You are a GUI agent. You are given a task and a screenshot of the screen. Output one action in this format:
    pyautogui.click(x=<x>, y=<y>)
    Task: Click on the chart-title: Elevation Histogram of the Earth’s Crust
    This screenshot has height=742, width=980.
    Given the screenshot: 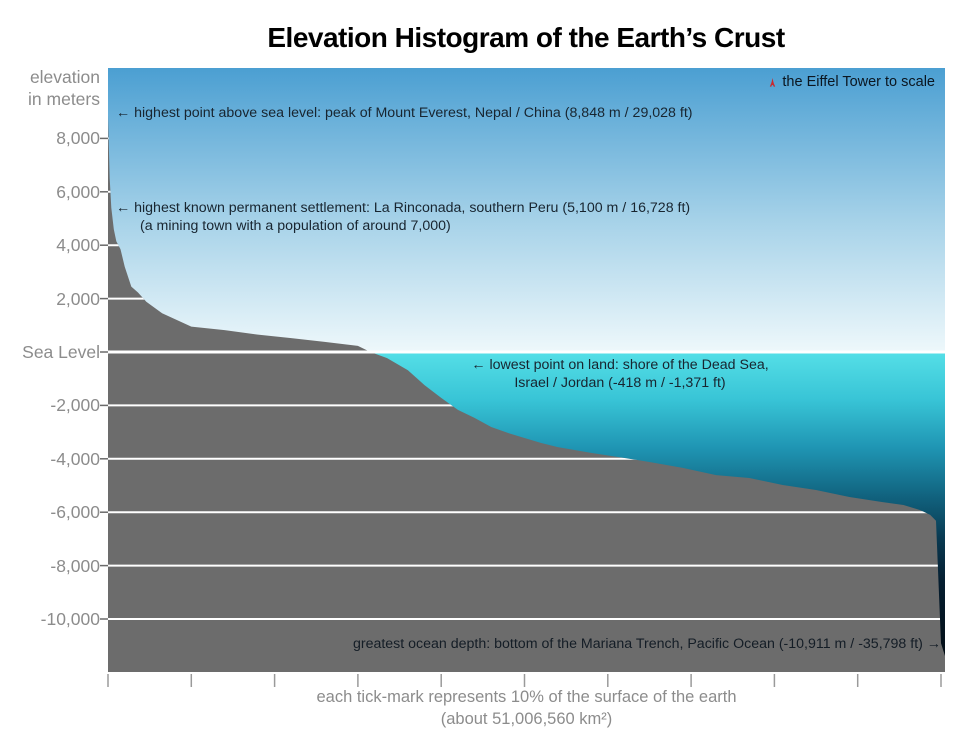 What is the action you would take?
    pyautogui.click(x=526, y=37)
    